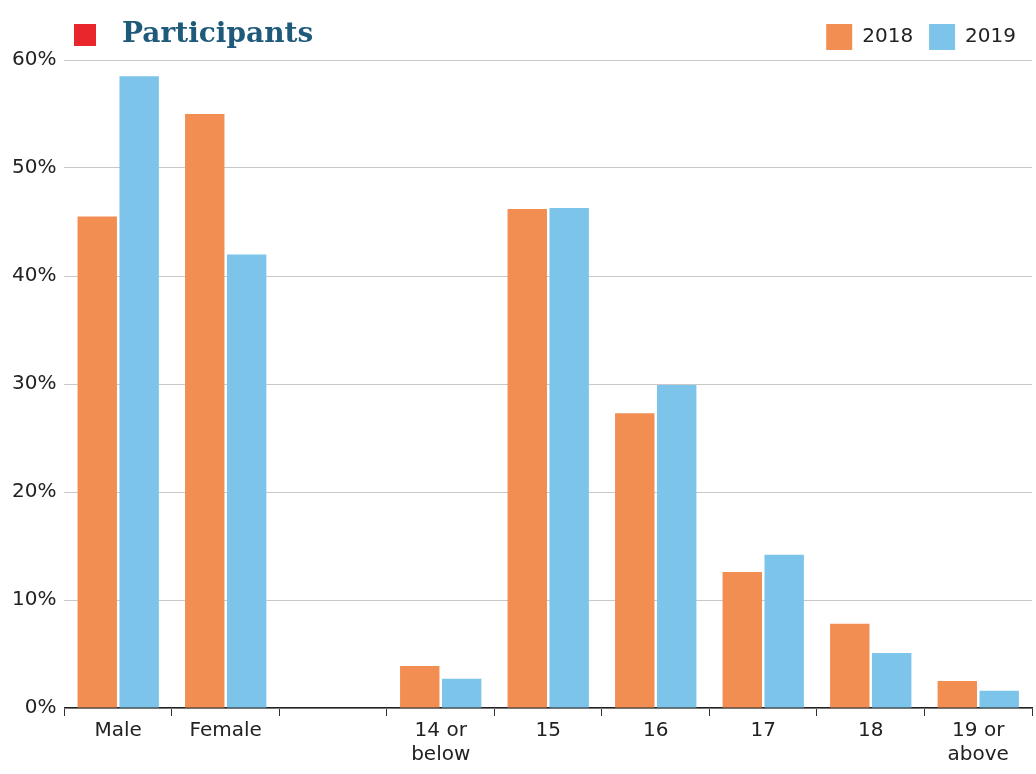 Image resolution: width=1036 pixels, height=774 pixels. Describe the element at coordinates (871, 729) in the screenshot. I see `x-tick-label: 18` at that location.